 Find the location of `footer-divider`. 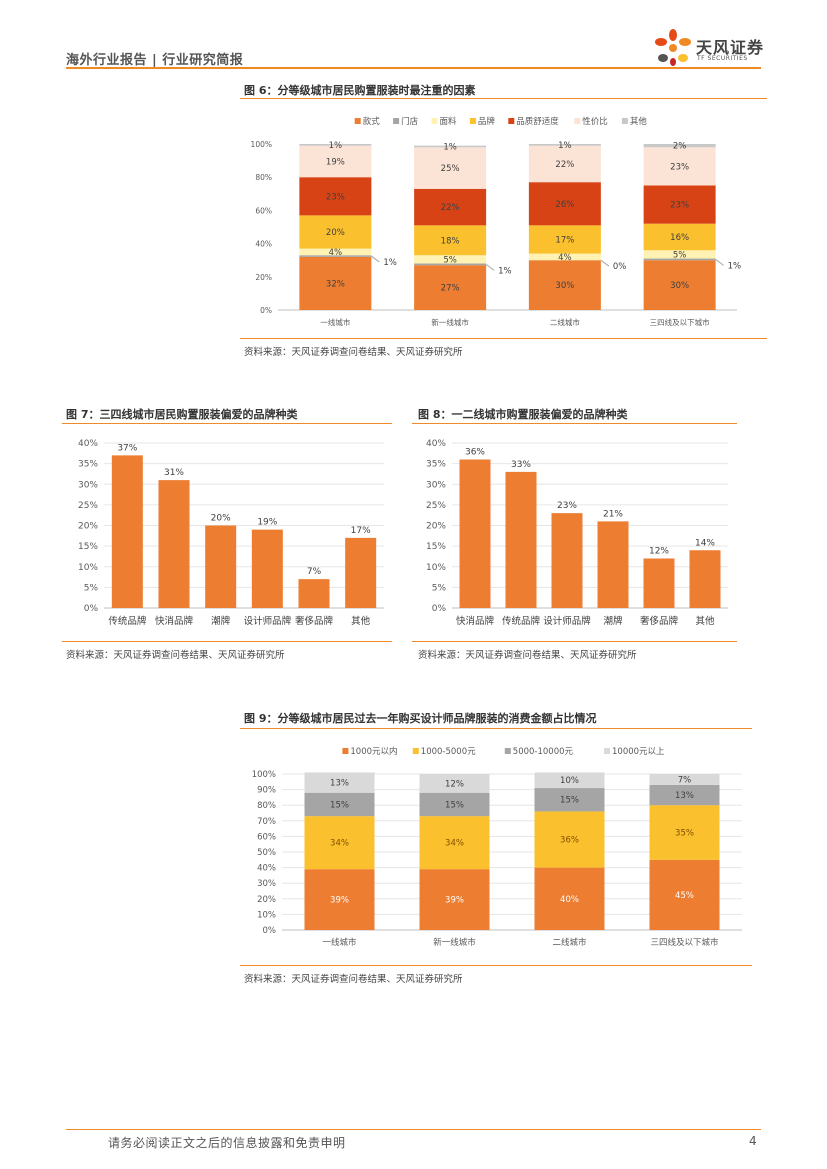

footer-divider is located at coordinates (413, 1129).